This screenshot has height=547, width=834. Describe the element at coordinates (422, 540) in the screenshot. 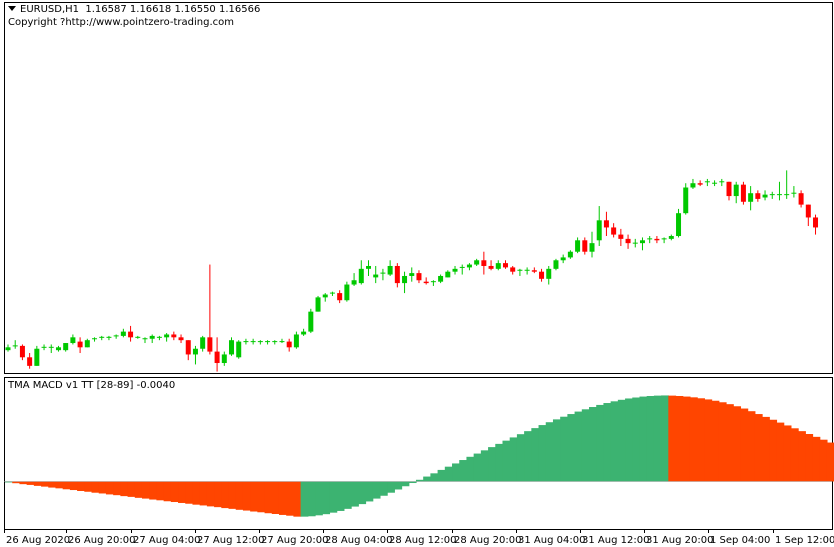

I see `x-tick-label: 28 Aug 12:00` at that location.